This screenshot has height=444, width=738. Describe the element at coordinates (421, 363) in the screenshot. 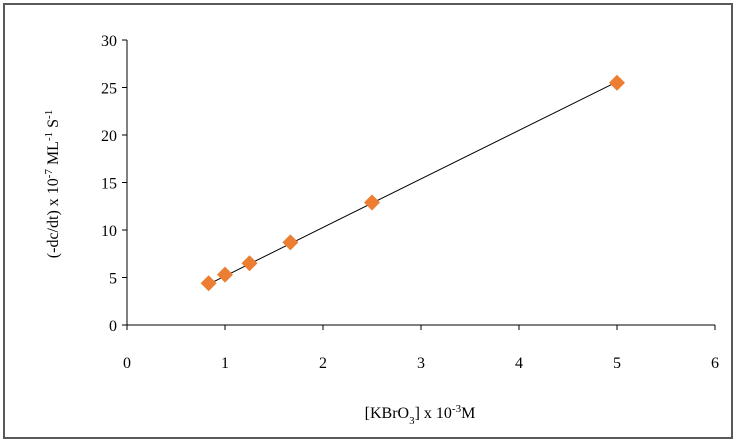

I see `x-tick-label: 3` at that location.